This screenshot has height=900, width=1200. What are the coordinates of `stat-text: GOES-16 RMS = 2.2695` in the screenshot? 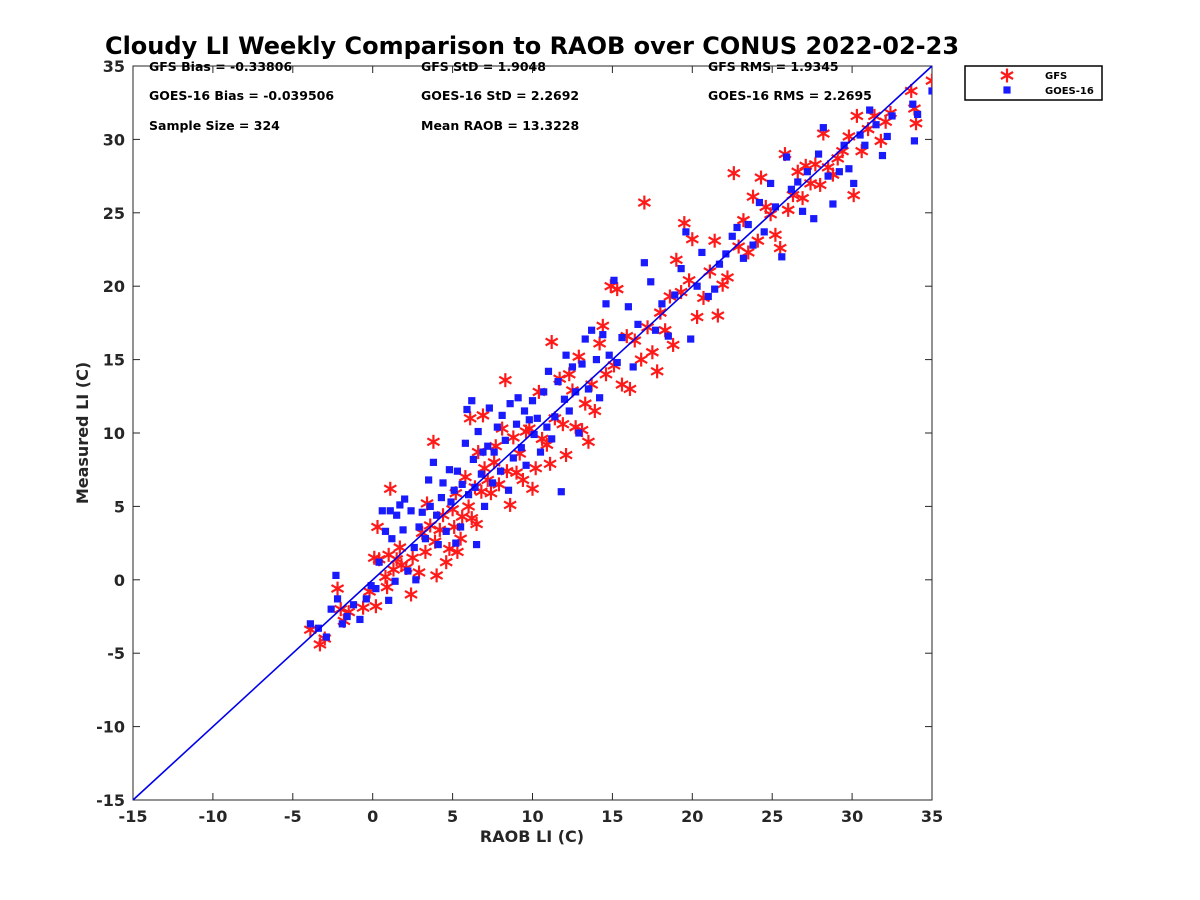 It's located at (790, 95).